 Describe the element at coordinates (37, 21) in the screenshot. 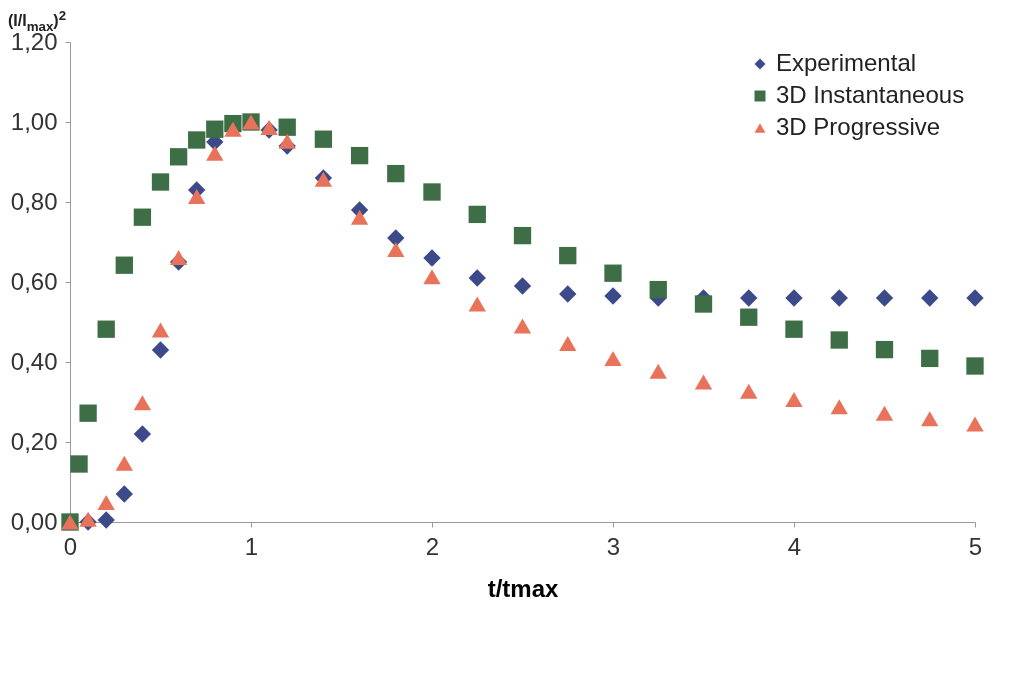

I see `y-axis-title: (I/I$_{max}$)$^{2}$` at that location.